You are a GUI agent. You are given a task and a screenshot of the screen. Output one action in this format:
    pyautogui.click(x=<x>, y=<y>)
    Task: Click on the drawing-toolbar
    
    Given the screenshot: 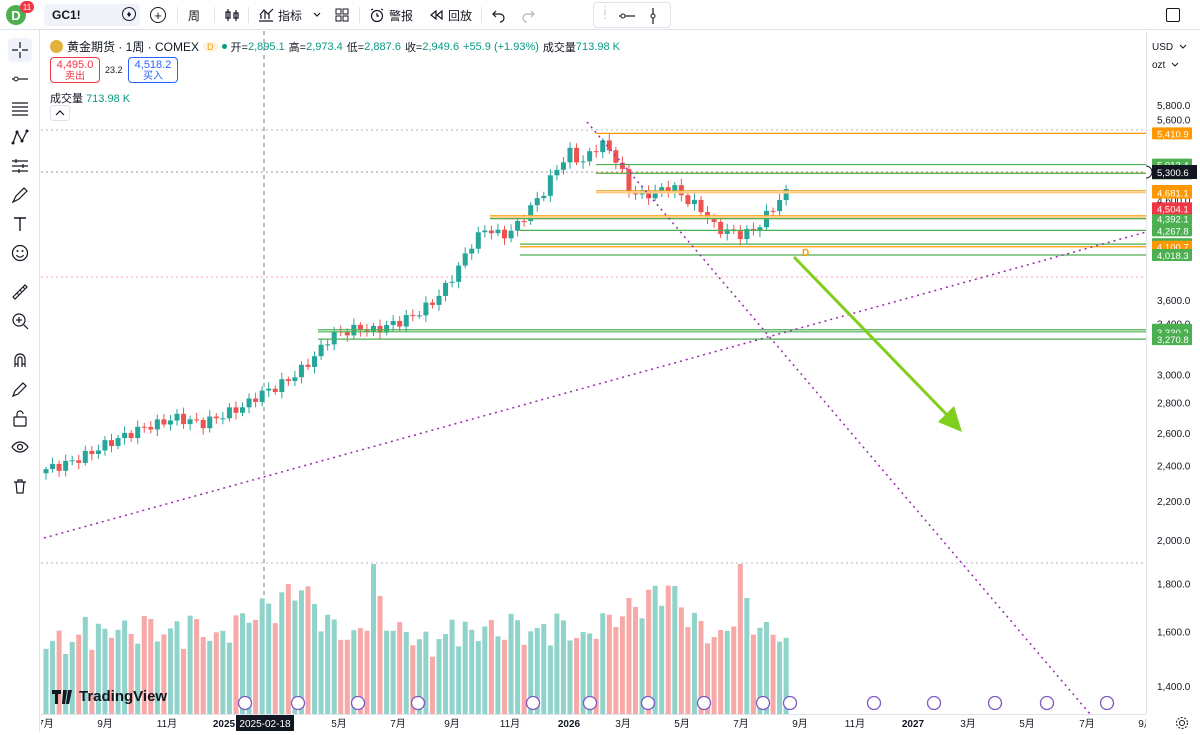 What is the action you would take?
    pyautogui.click(x=20, y=381)
    